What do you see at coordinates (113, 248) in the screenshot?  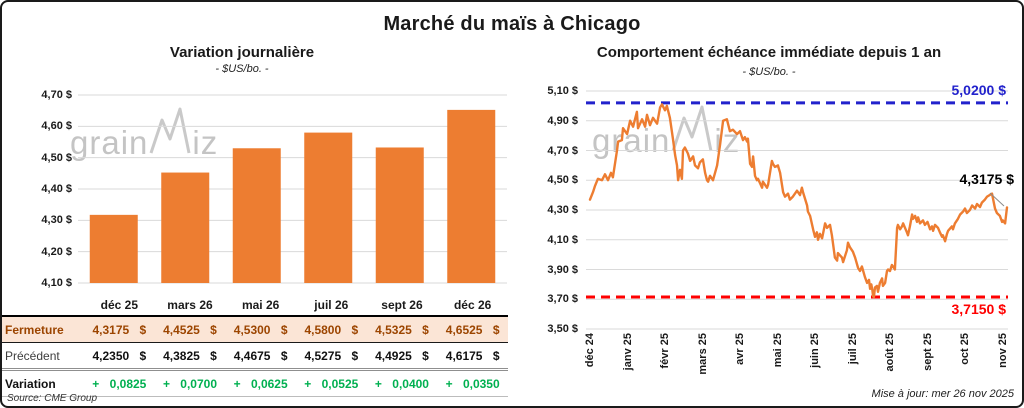 I see `bar-déc 25` at bounding box center [113, 248].